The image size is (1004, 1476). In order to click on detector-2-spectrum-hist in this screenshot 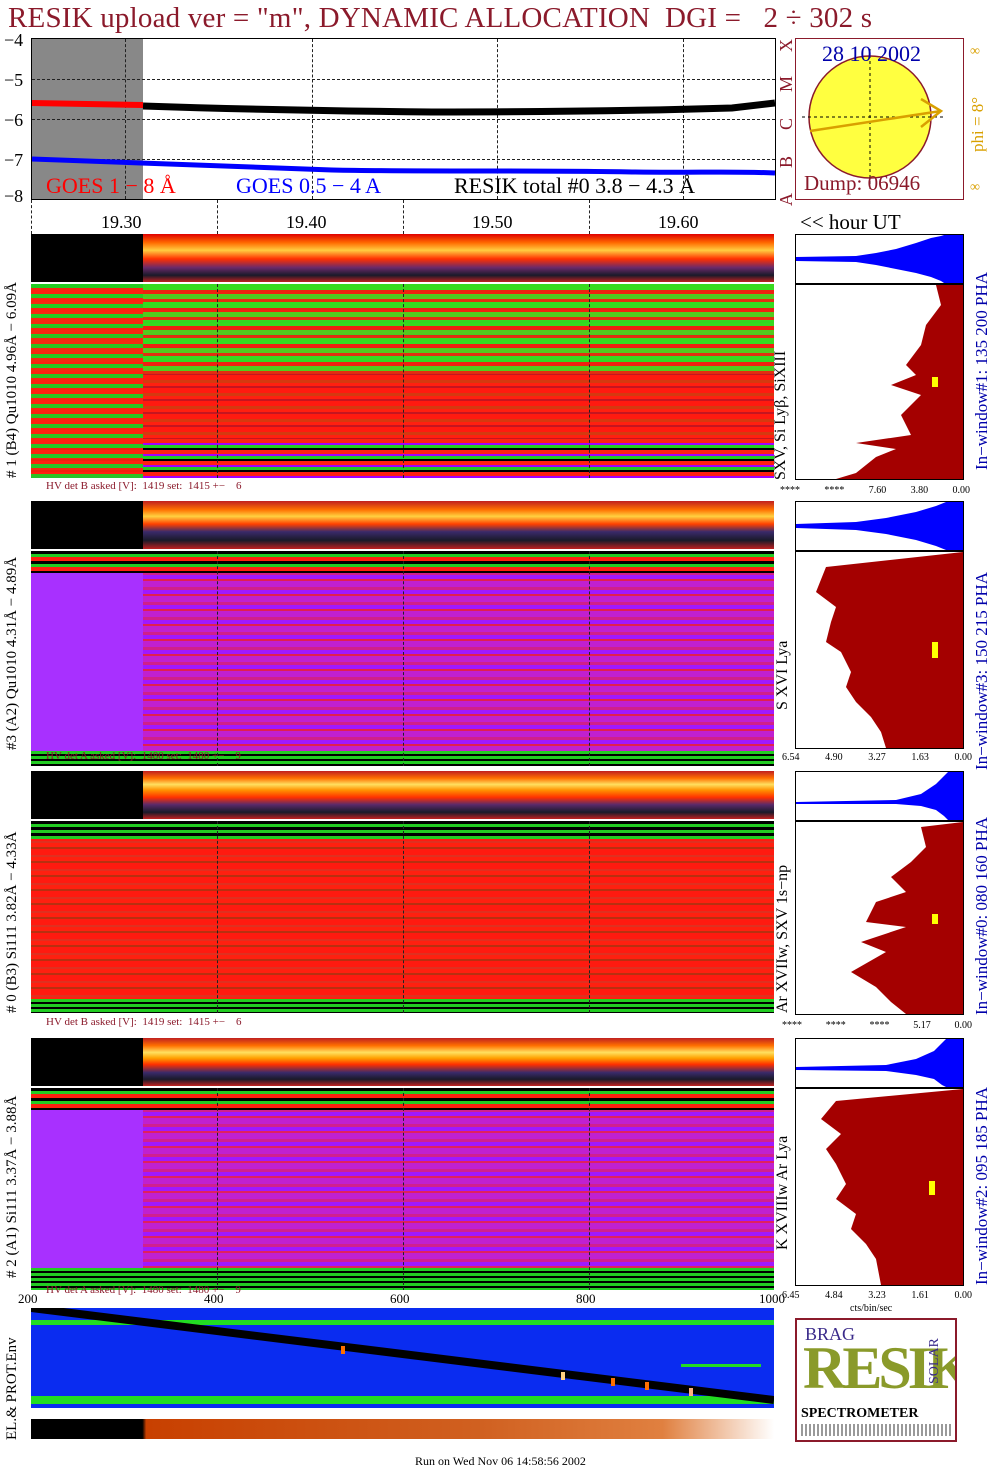, I will do `click(879, 1187)`.